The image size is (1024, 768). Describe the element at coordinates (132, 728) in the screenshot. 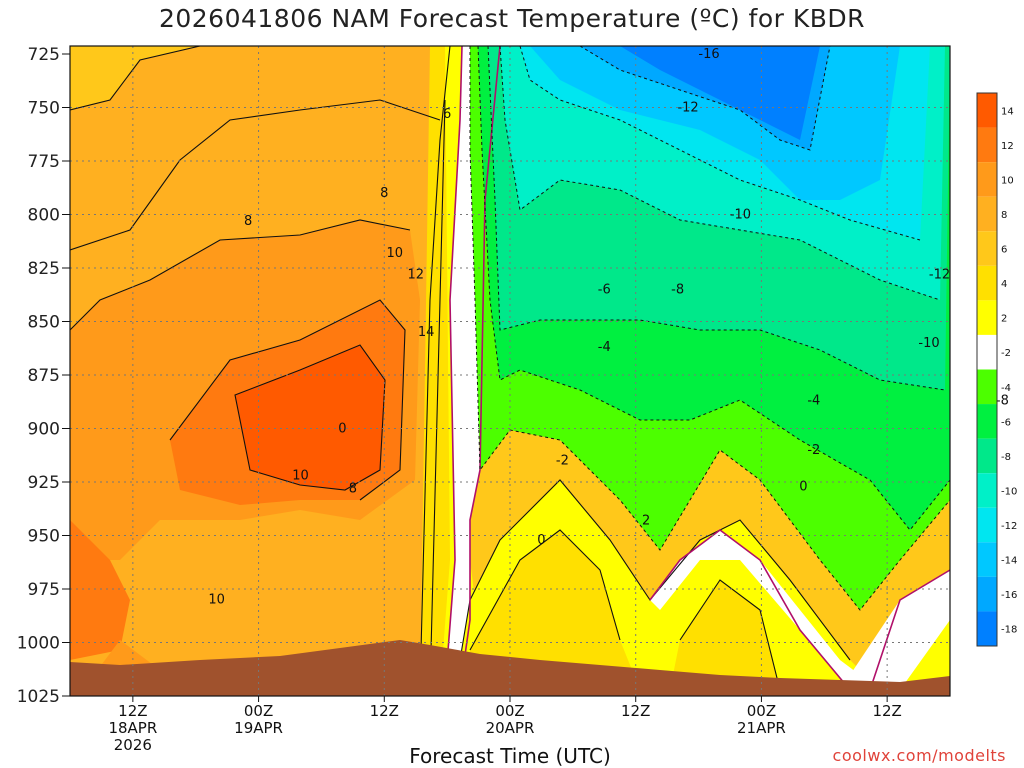

I see `x-tick-label: 18APR` at that location.